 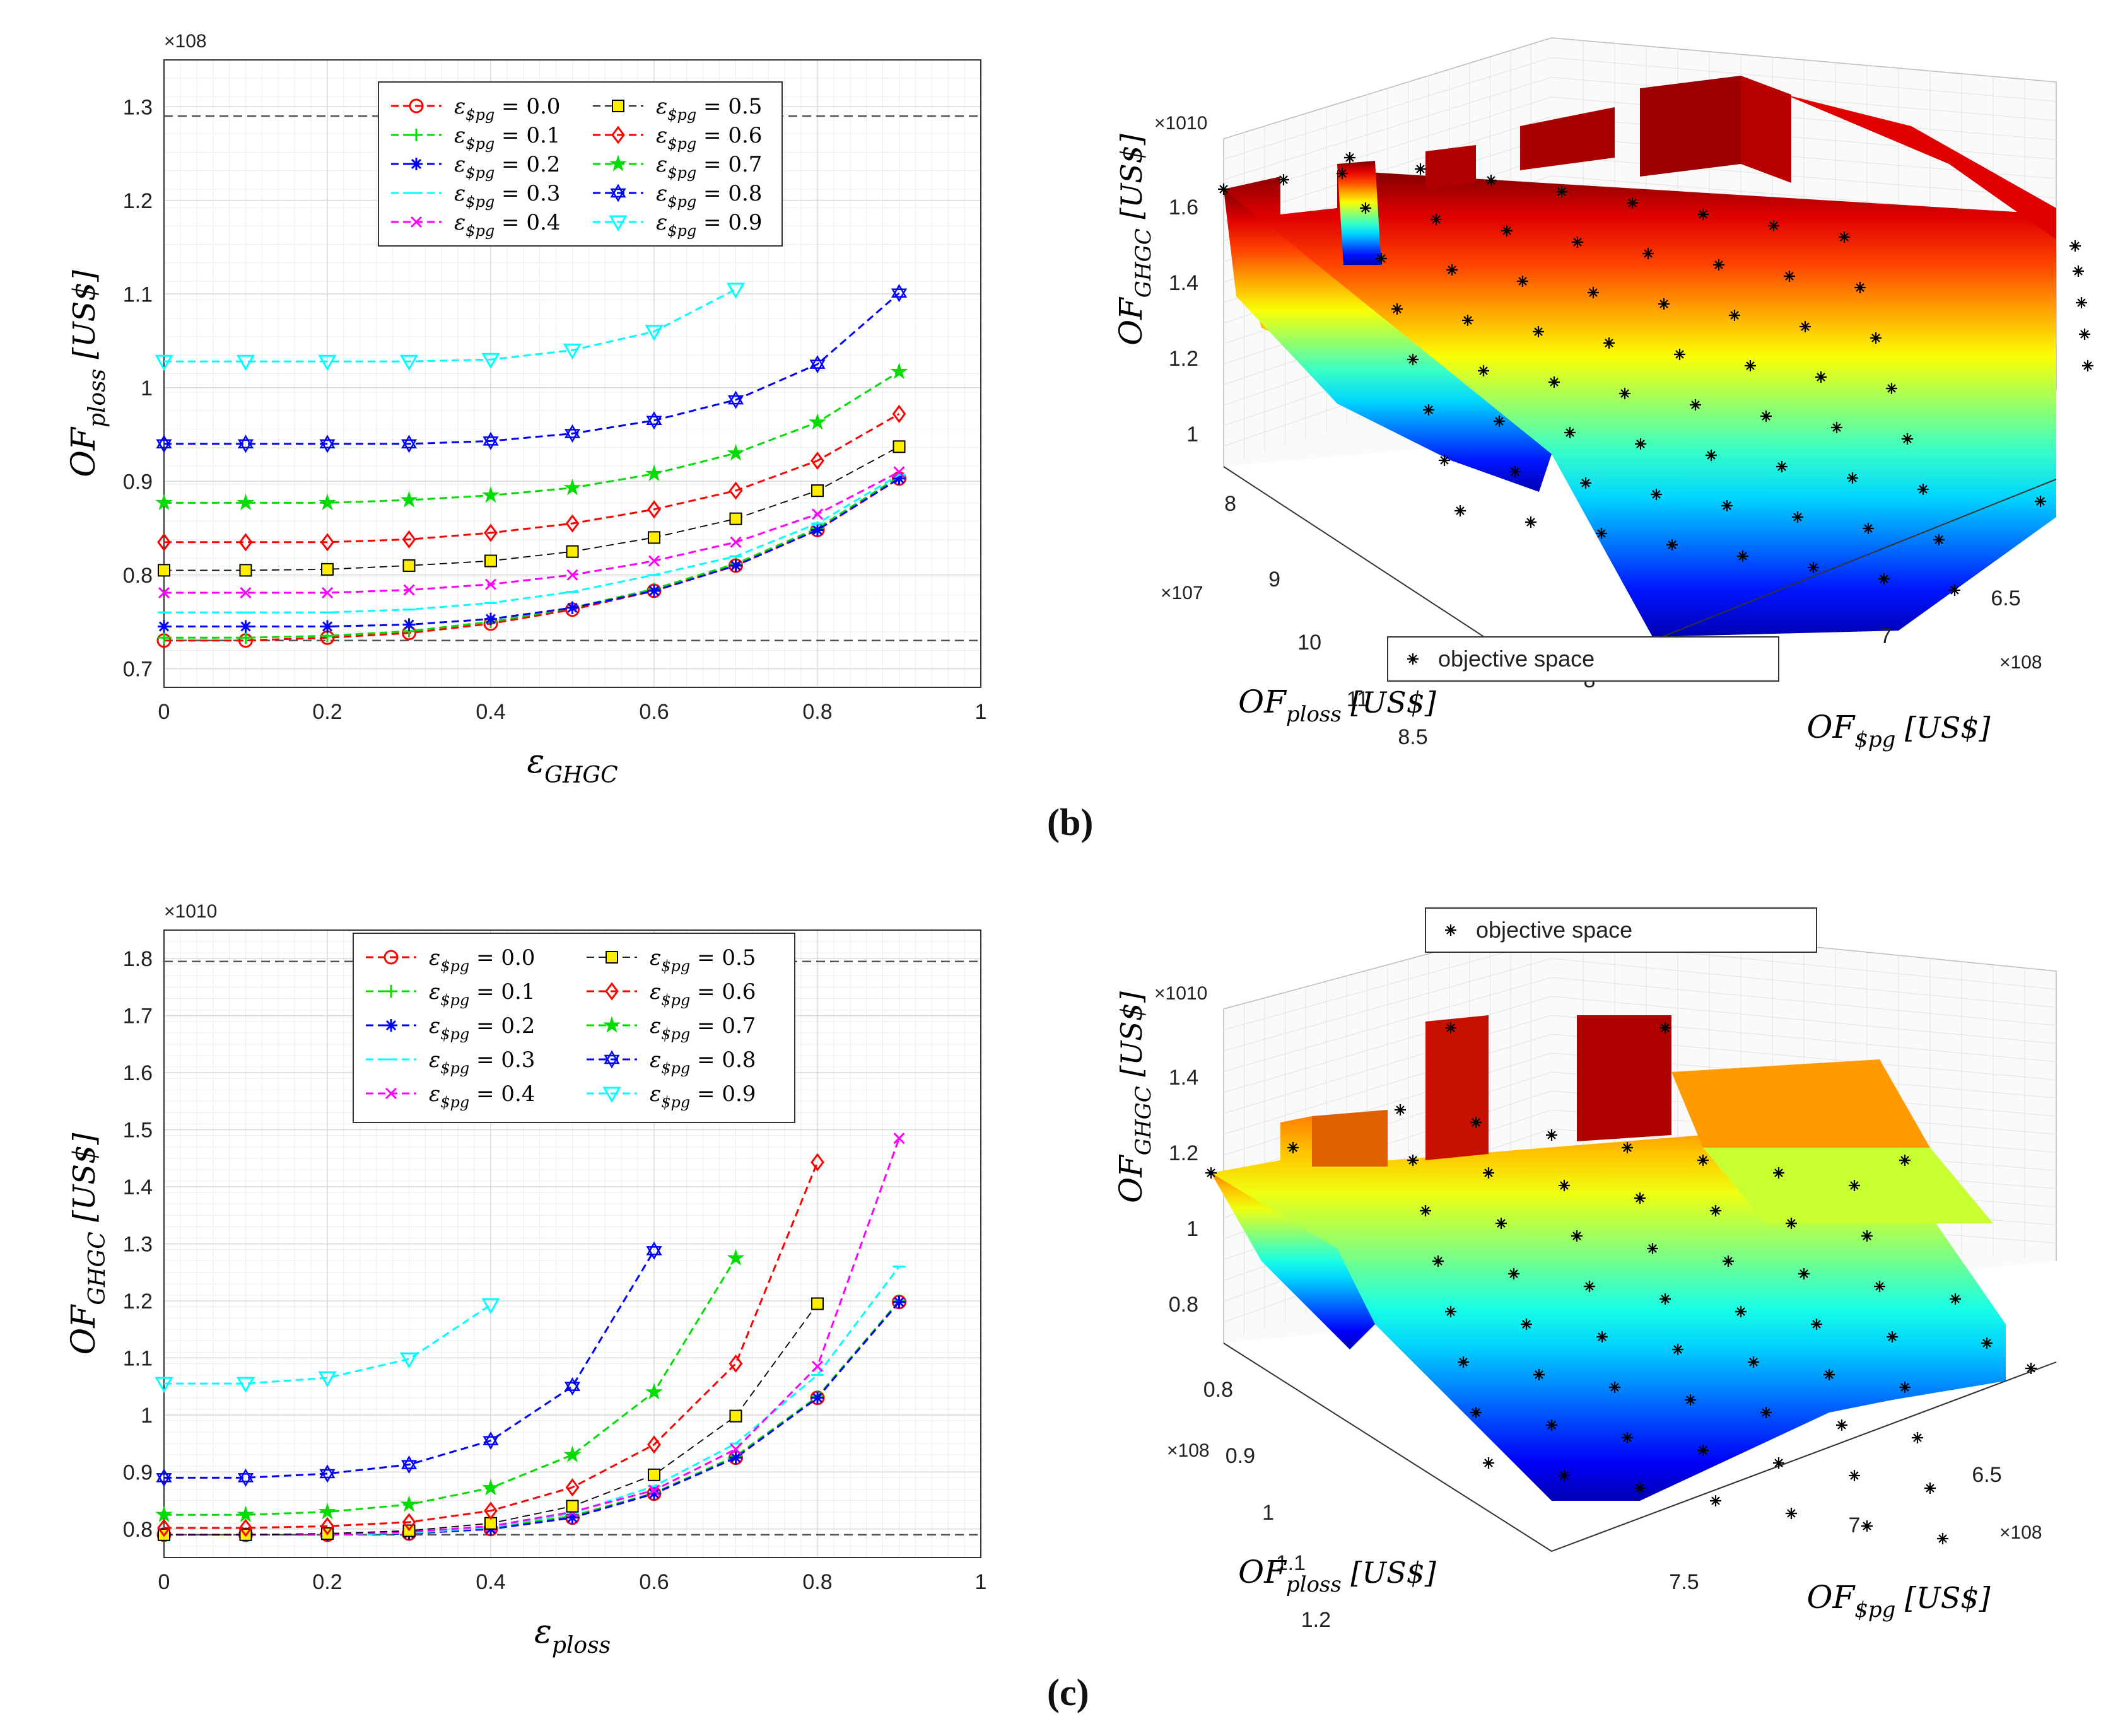 I want to click on y-tick-label: 0.8, so click(x=138, y=576).